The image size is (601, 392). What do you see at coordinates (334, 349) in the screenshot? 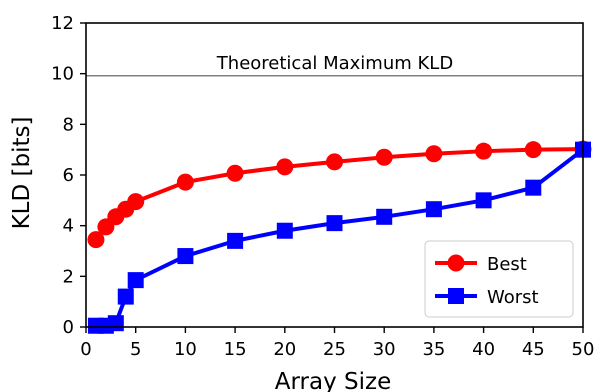
I see `x-tick-label: 25` at bounding box center [334, 349].